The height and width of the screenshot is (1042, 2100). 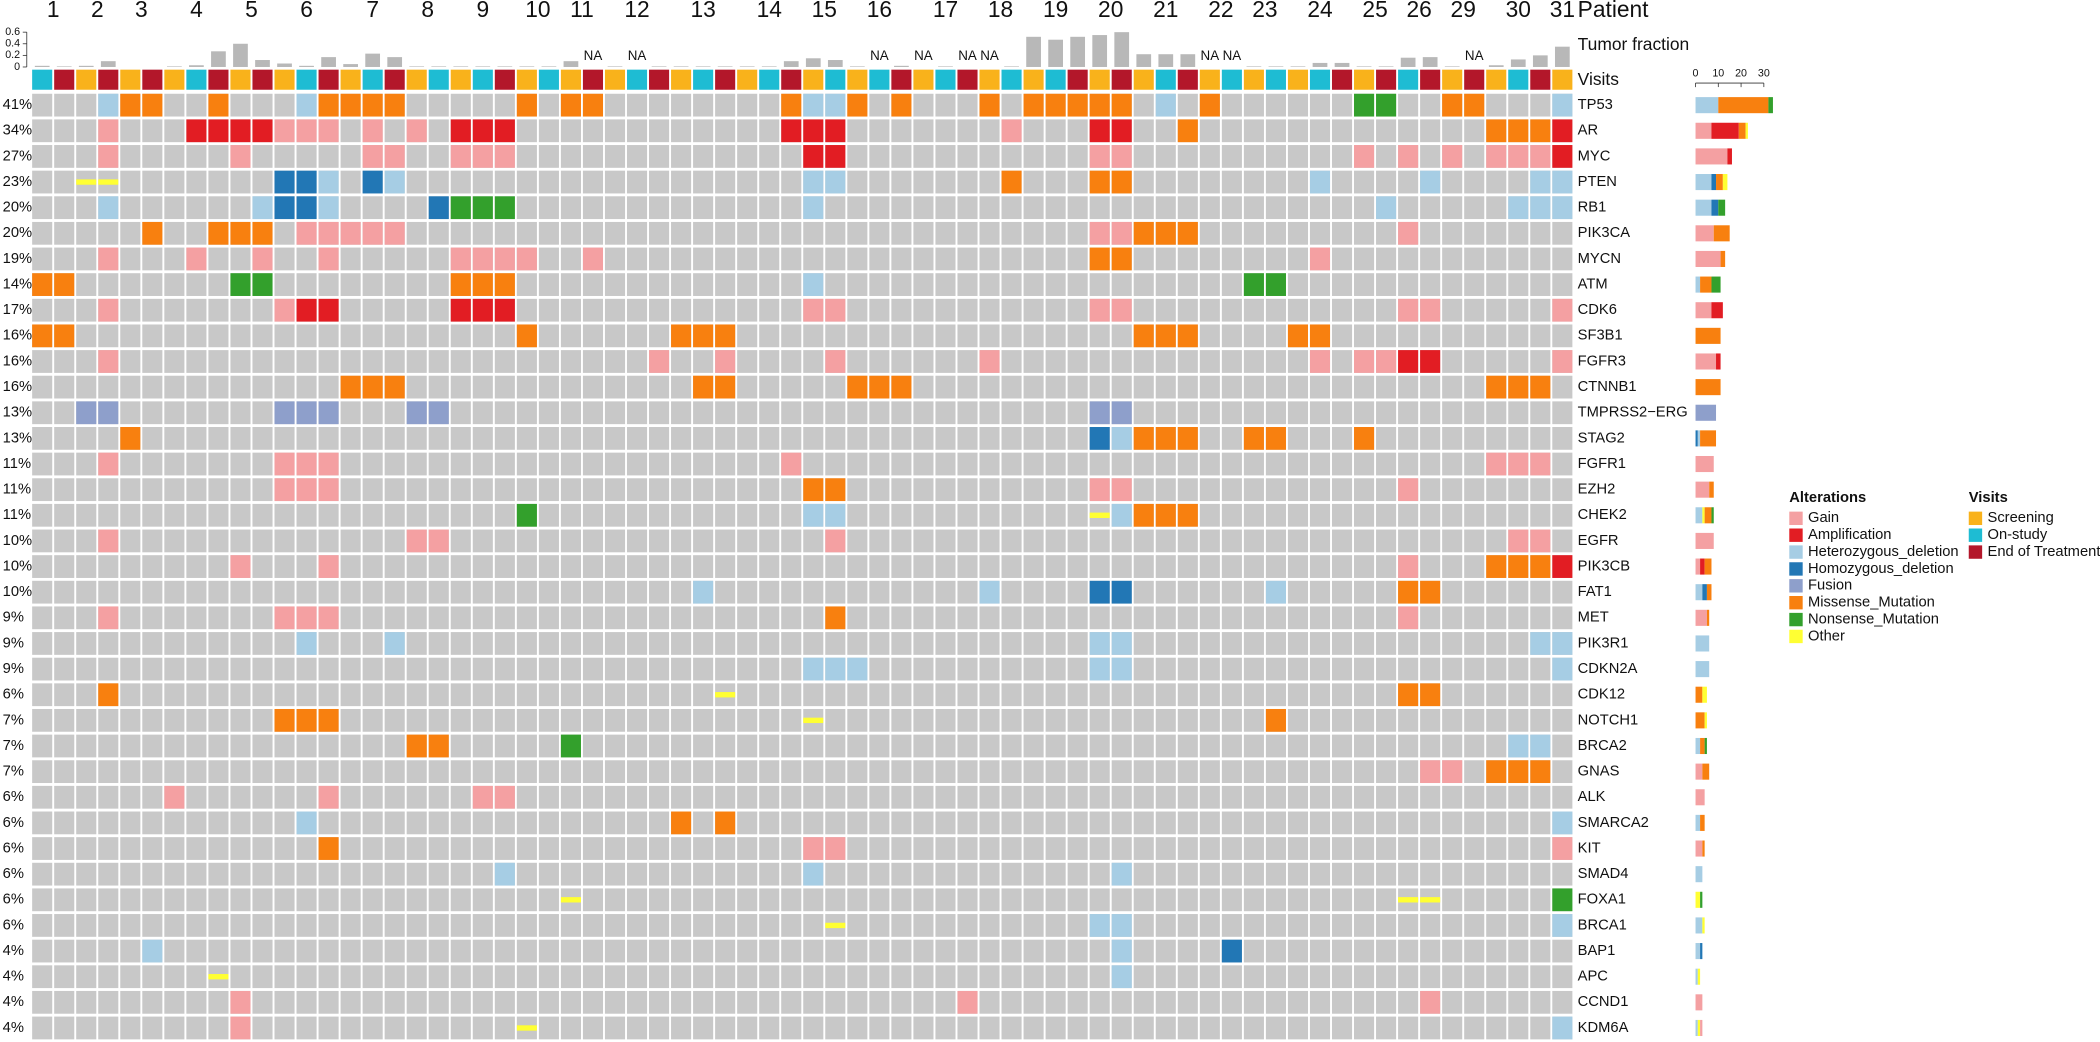 I want to click on legend-label: Fusion, so click(x=1830, y=586).